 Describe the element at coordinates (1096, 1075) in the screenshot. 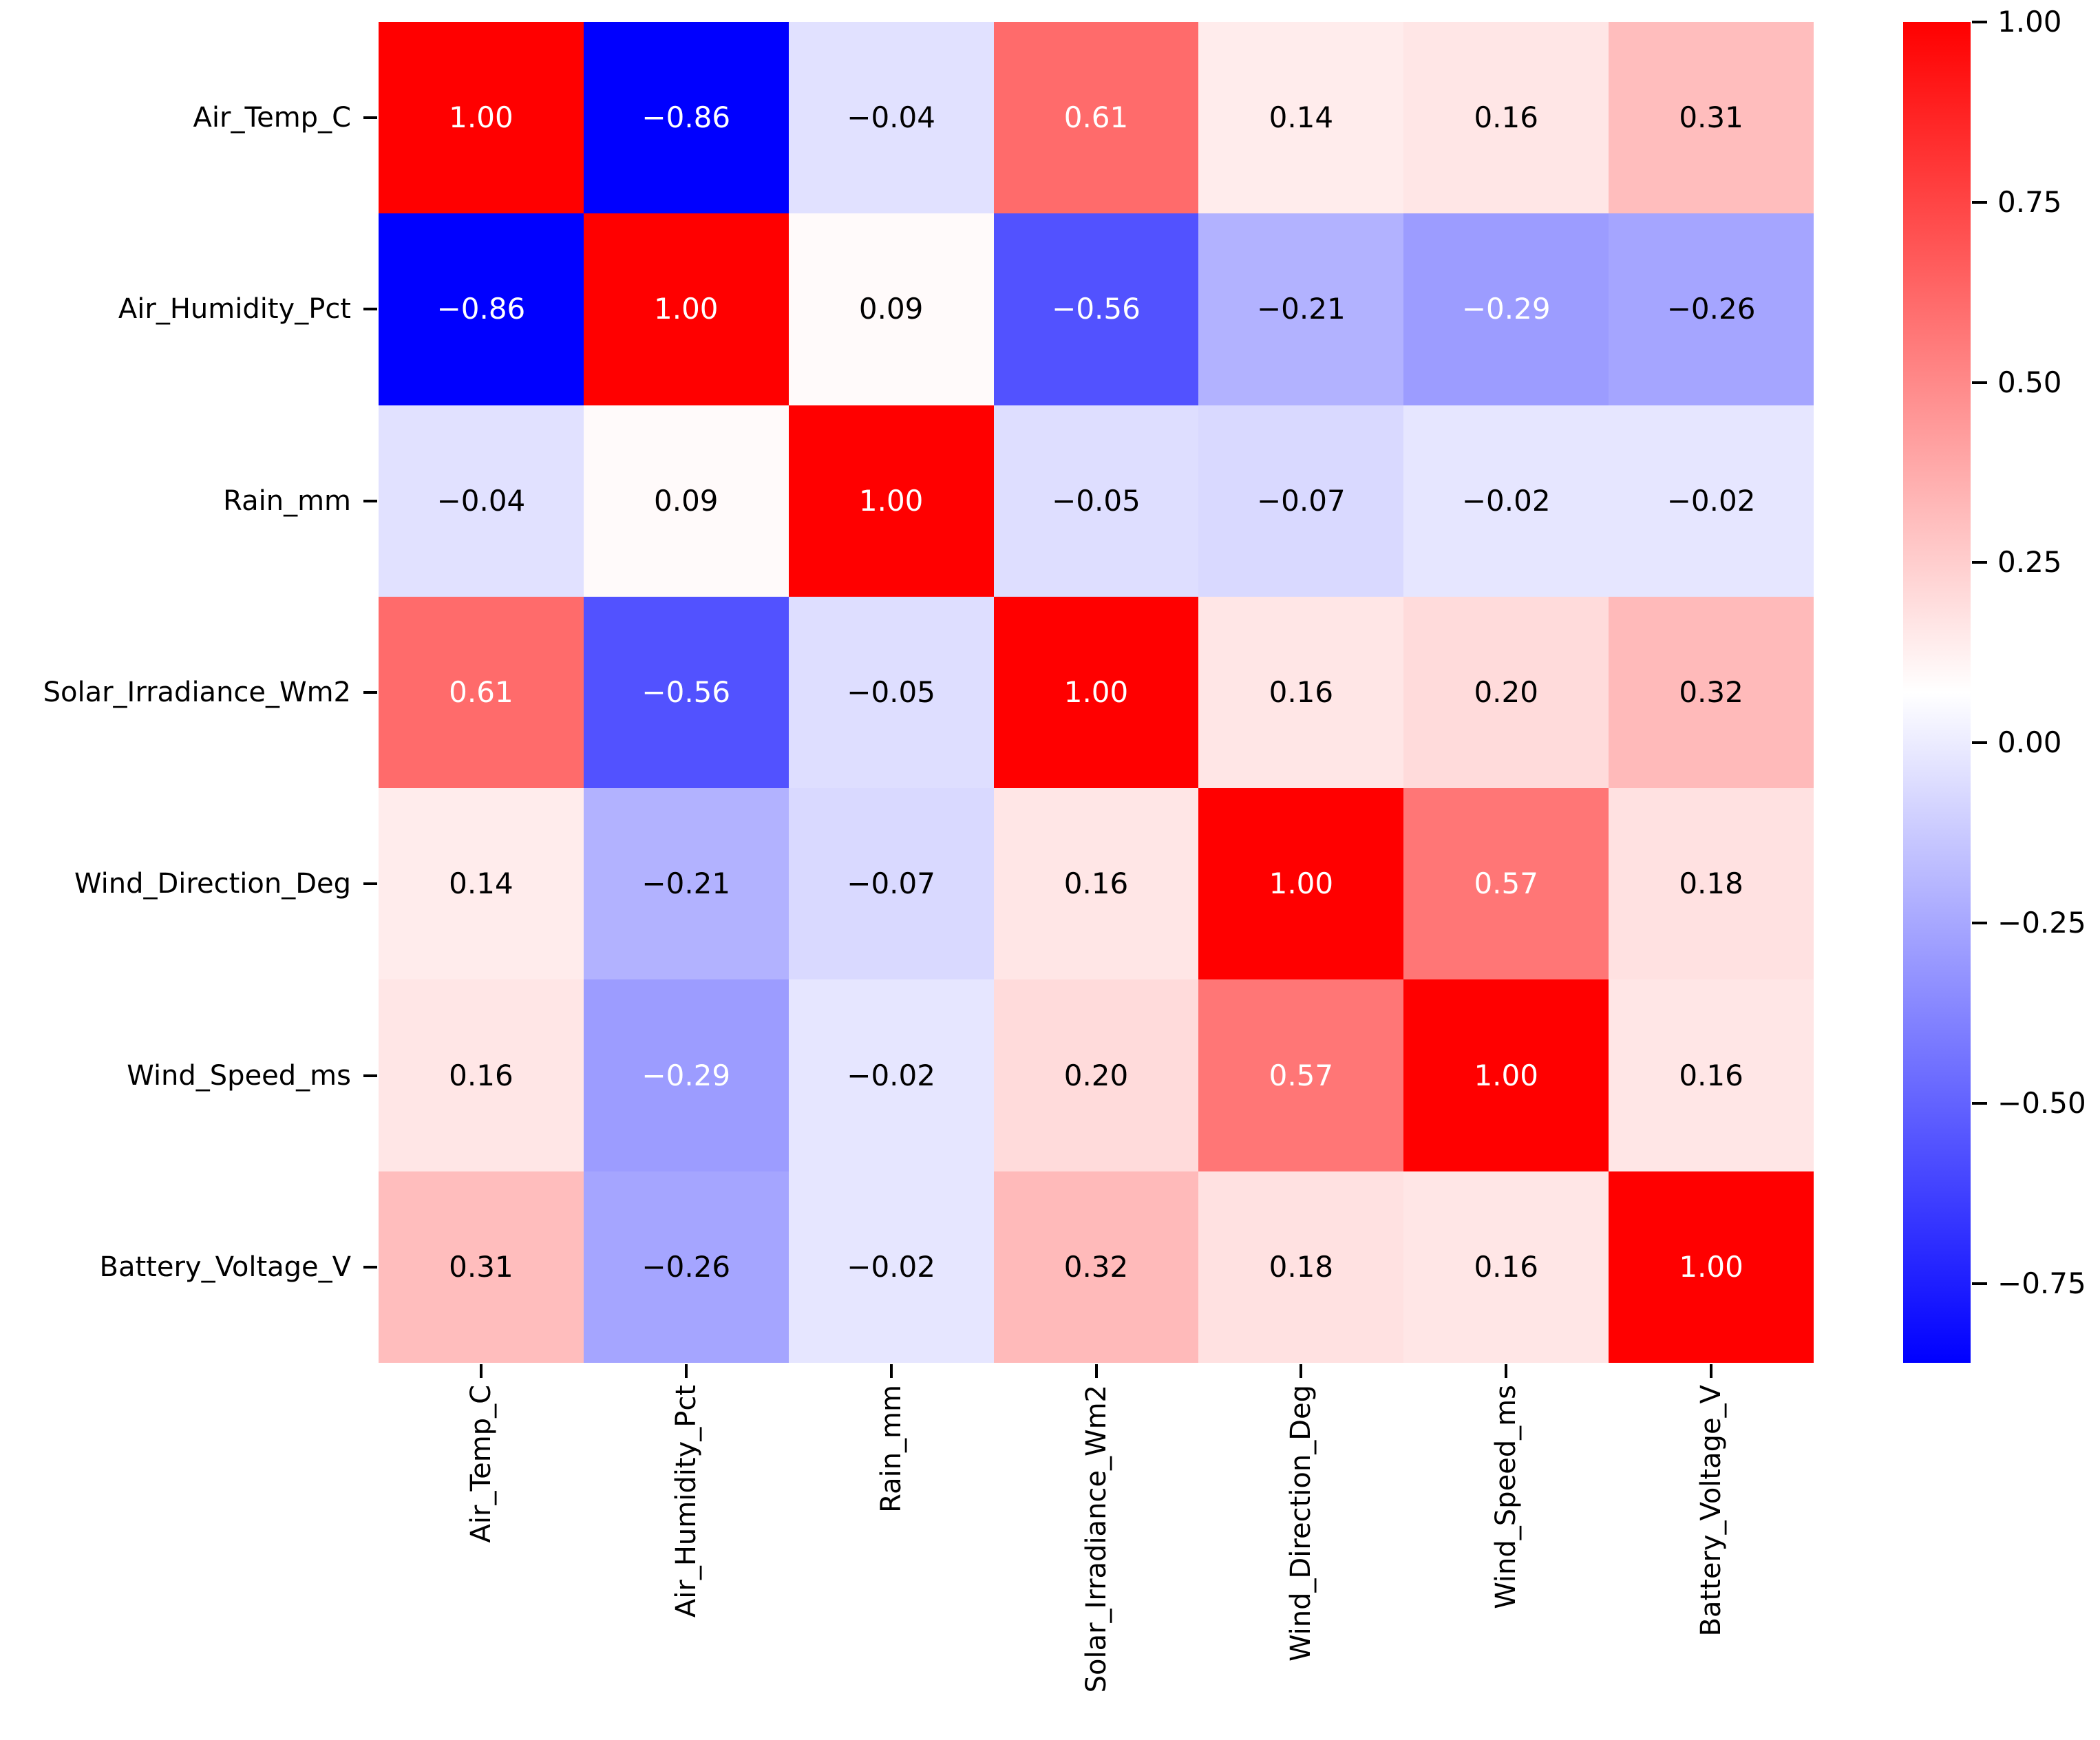

I see `heatmap-cell: 0.20` at that location.